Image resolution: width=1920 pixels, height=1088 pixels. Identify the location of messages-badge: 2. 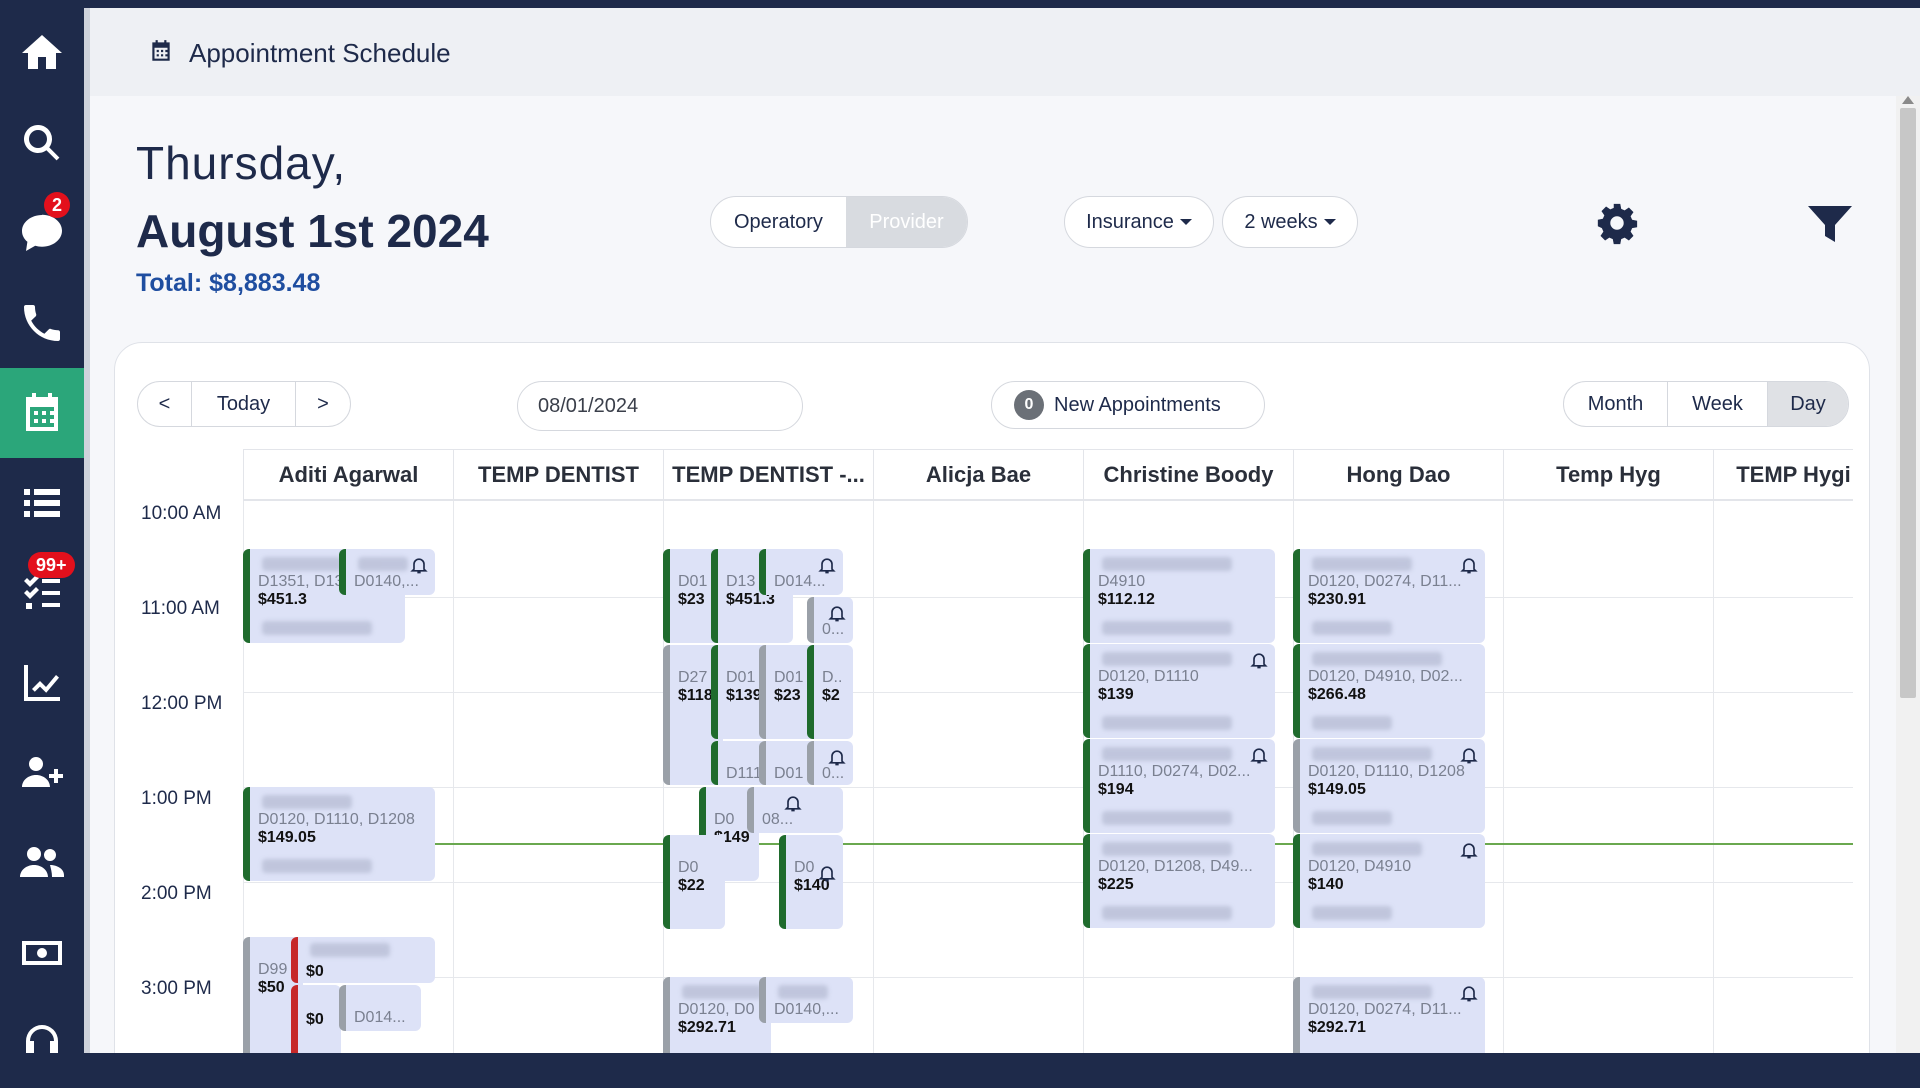
(57, 205).